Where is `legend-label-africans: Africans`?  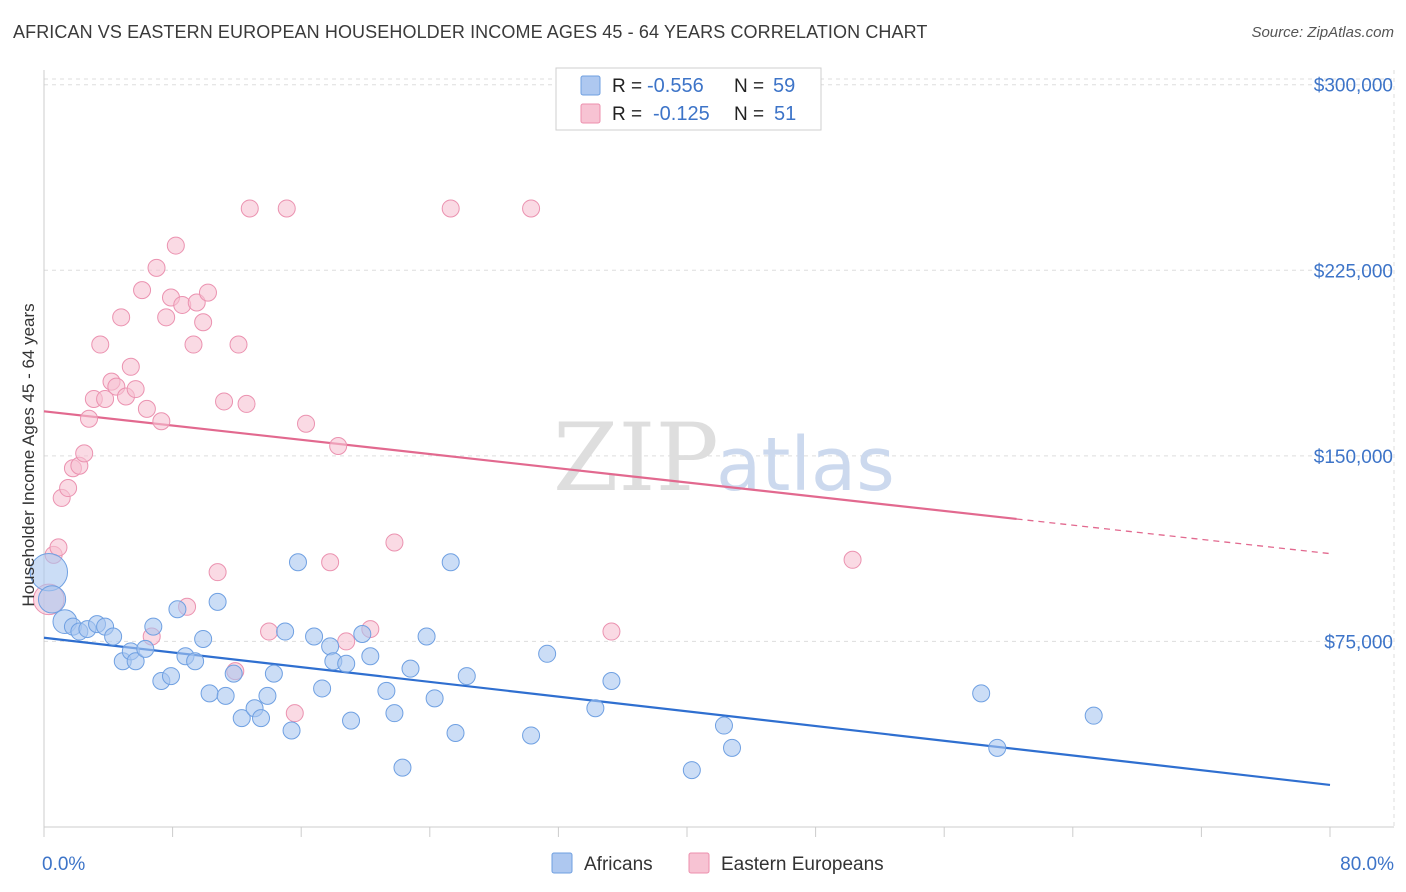
legend-label-africans: Africans is located at coordinates (618, 864).